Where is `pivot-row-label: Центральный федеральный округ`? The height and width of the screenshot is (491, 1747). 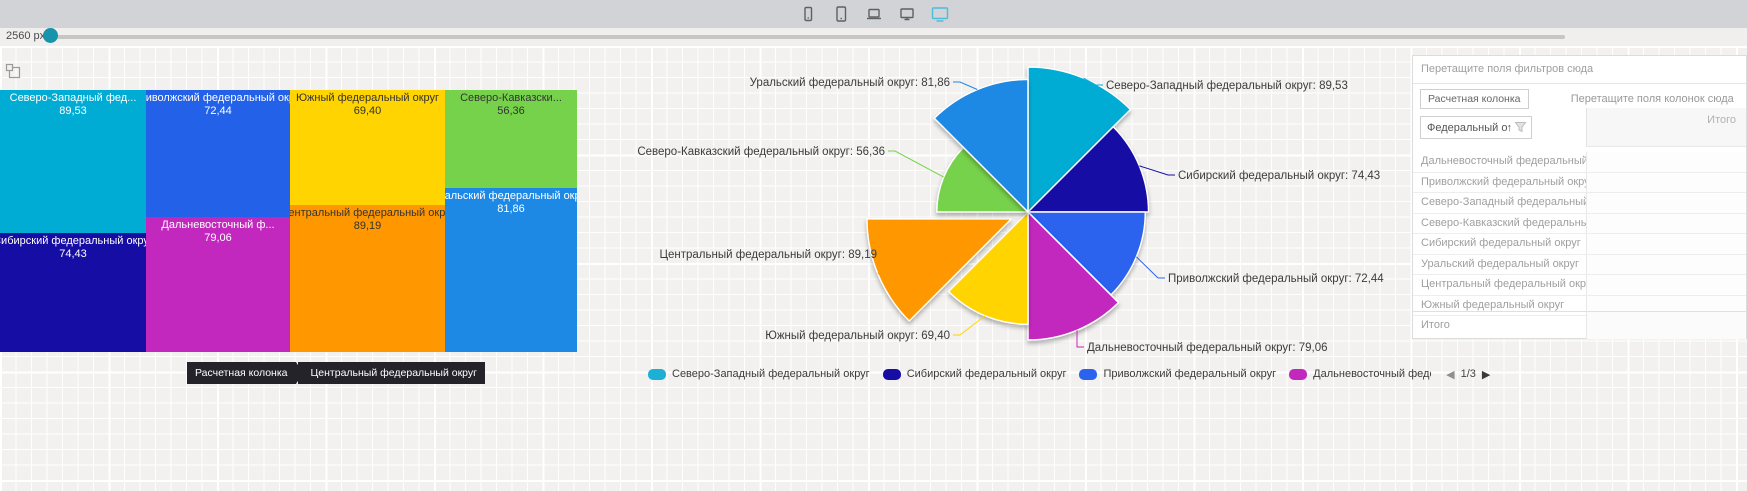 pivot-row-label: Центральный федеральный округ is located at coordinates (1503, 284).